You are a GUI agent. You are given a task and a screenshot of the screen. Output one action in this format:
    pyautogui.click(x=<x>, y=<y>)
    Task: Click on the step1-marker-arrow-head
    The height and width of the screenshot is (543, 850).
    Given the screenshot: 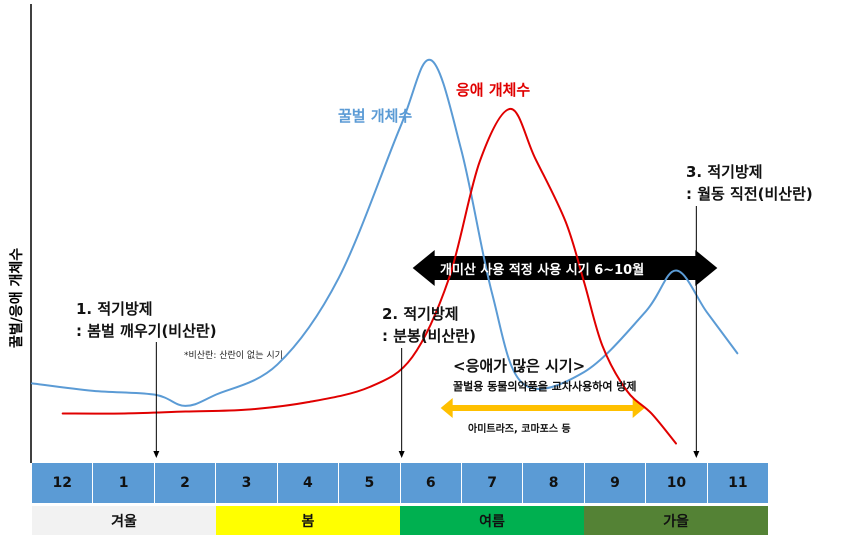 What is the action you would take?
    pyautogui.click(x=156, y=454)
    